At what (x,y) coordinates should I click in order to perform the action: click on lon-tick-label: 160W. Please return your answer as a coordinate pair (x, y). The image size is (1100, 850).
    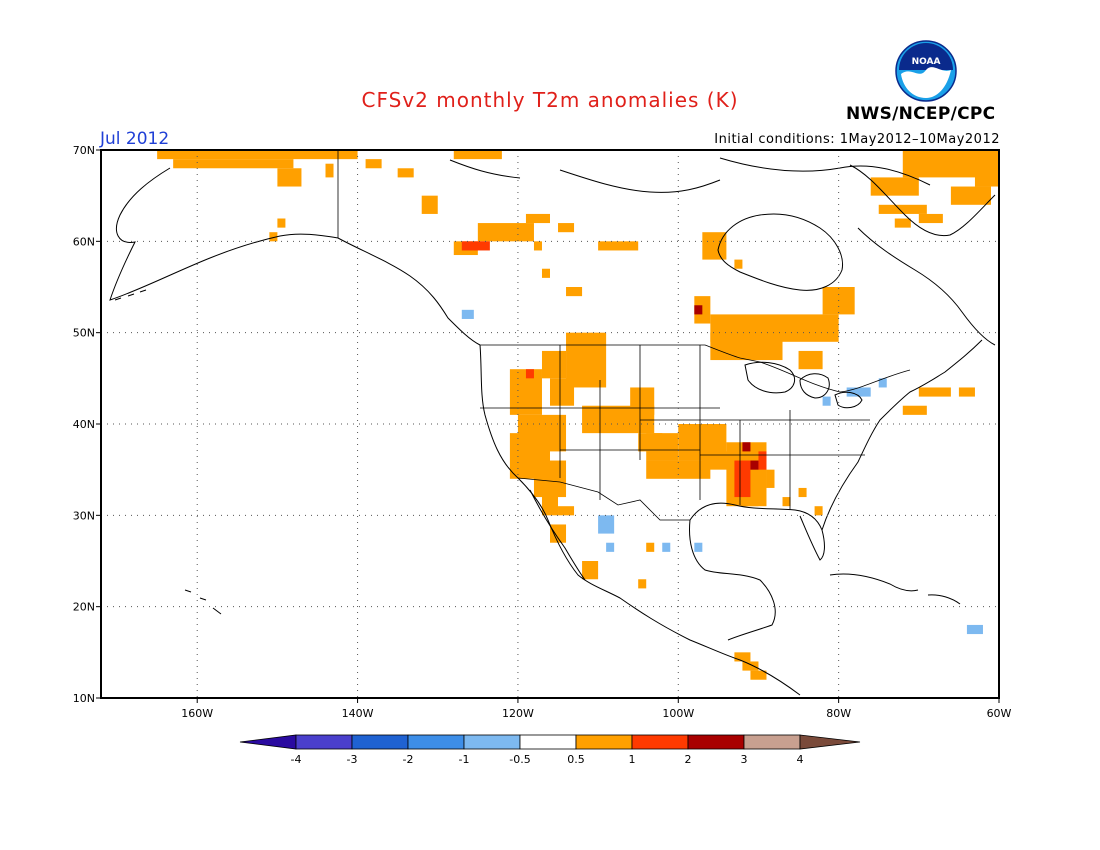
    Looking at the image, I should click on (197, 713).